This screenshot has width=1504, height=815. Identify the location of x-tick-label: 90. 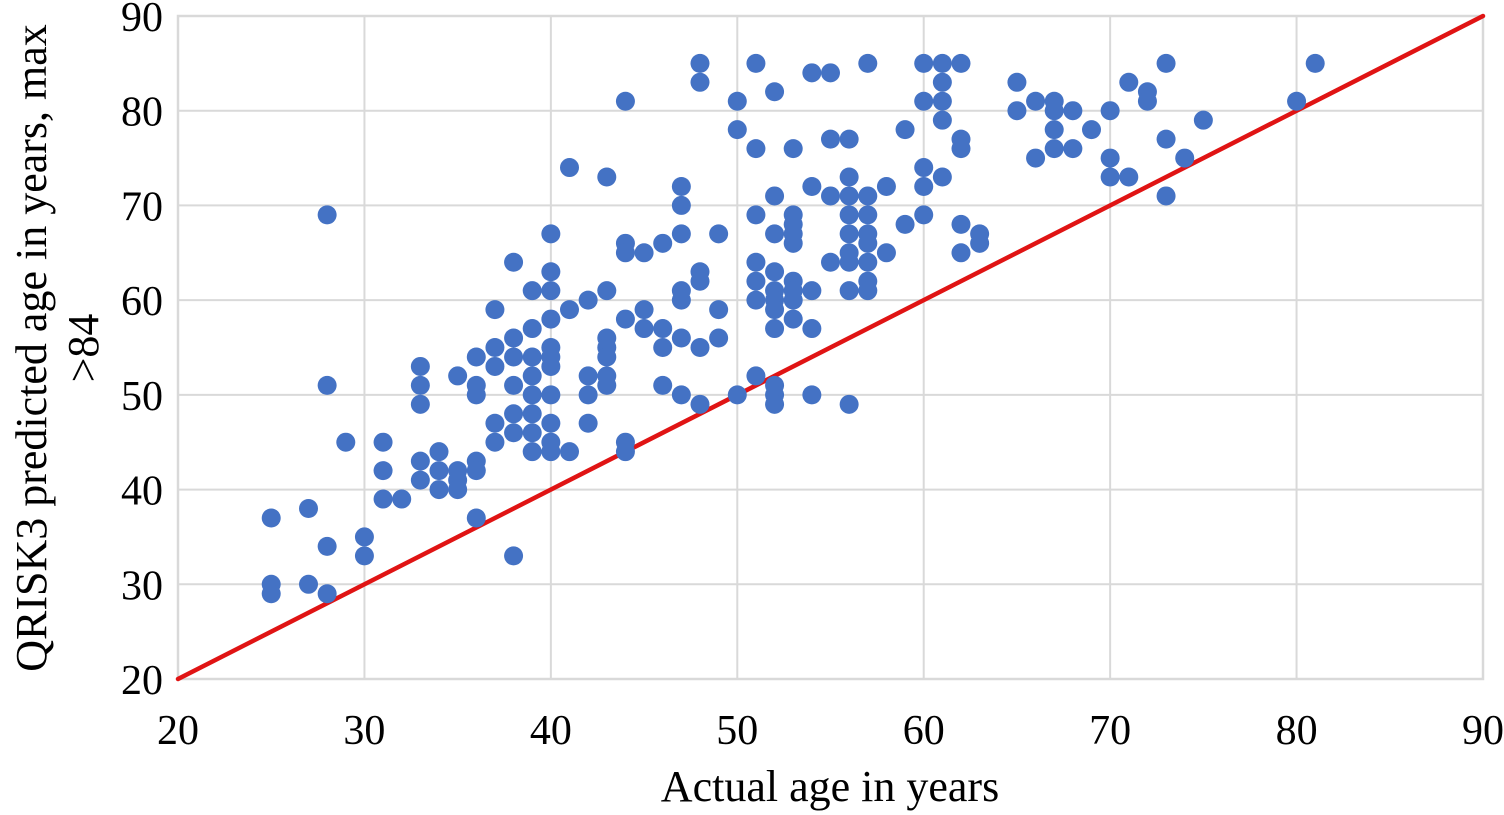
(1483, 731).